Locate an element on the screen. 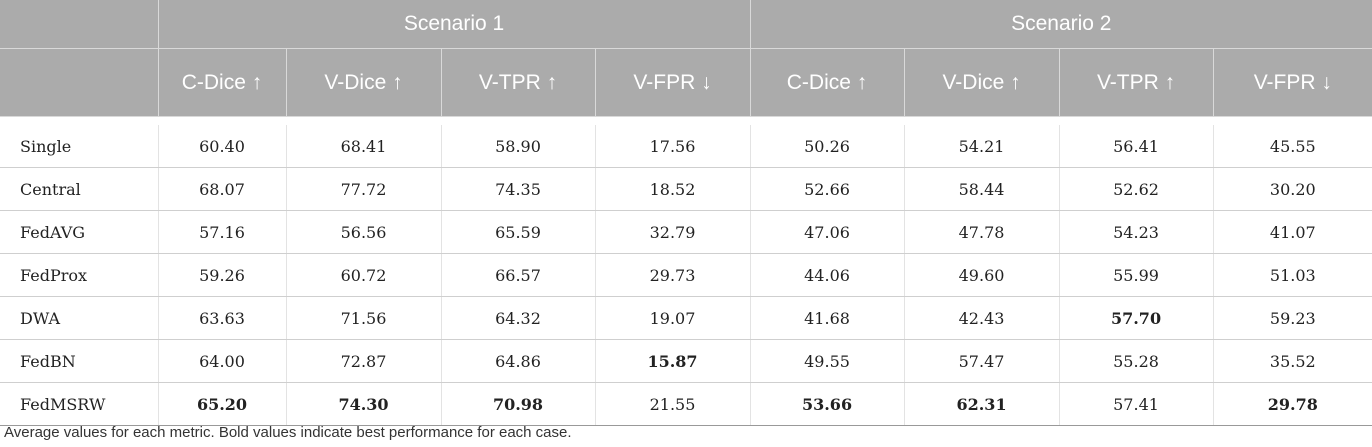  value-cell: 59.26 is located at coordinates (221, 275).